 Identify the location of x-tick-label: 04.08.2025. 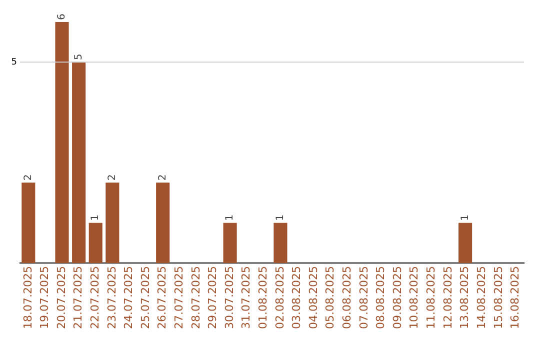
(313, 298).